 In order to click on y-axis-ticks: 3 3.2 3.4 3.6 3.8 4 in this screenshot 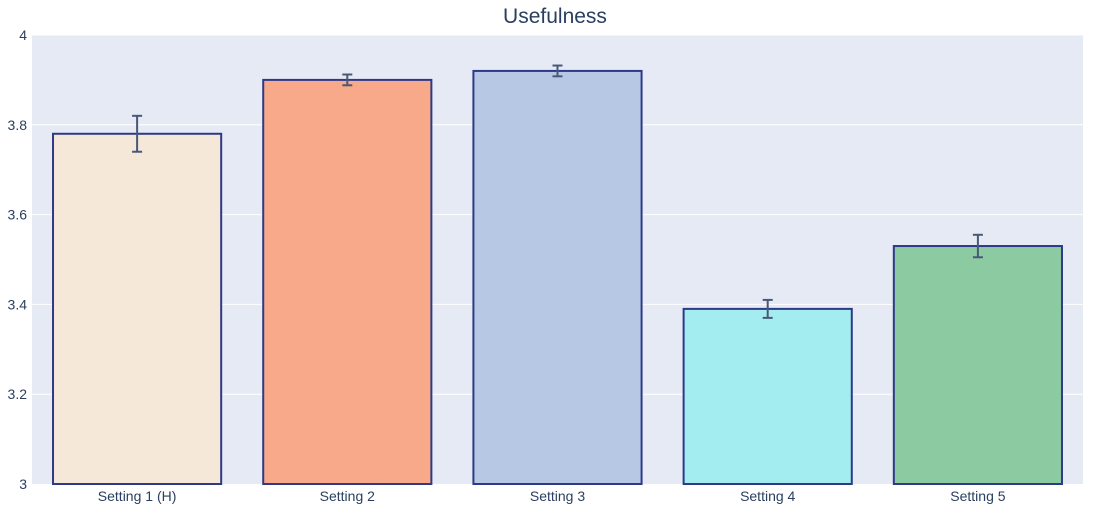, I will do `click(18, 259)`.